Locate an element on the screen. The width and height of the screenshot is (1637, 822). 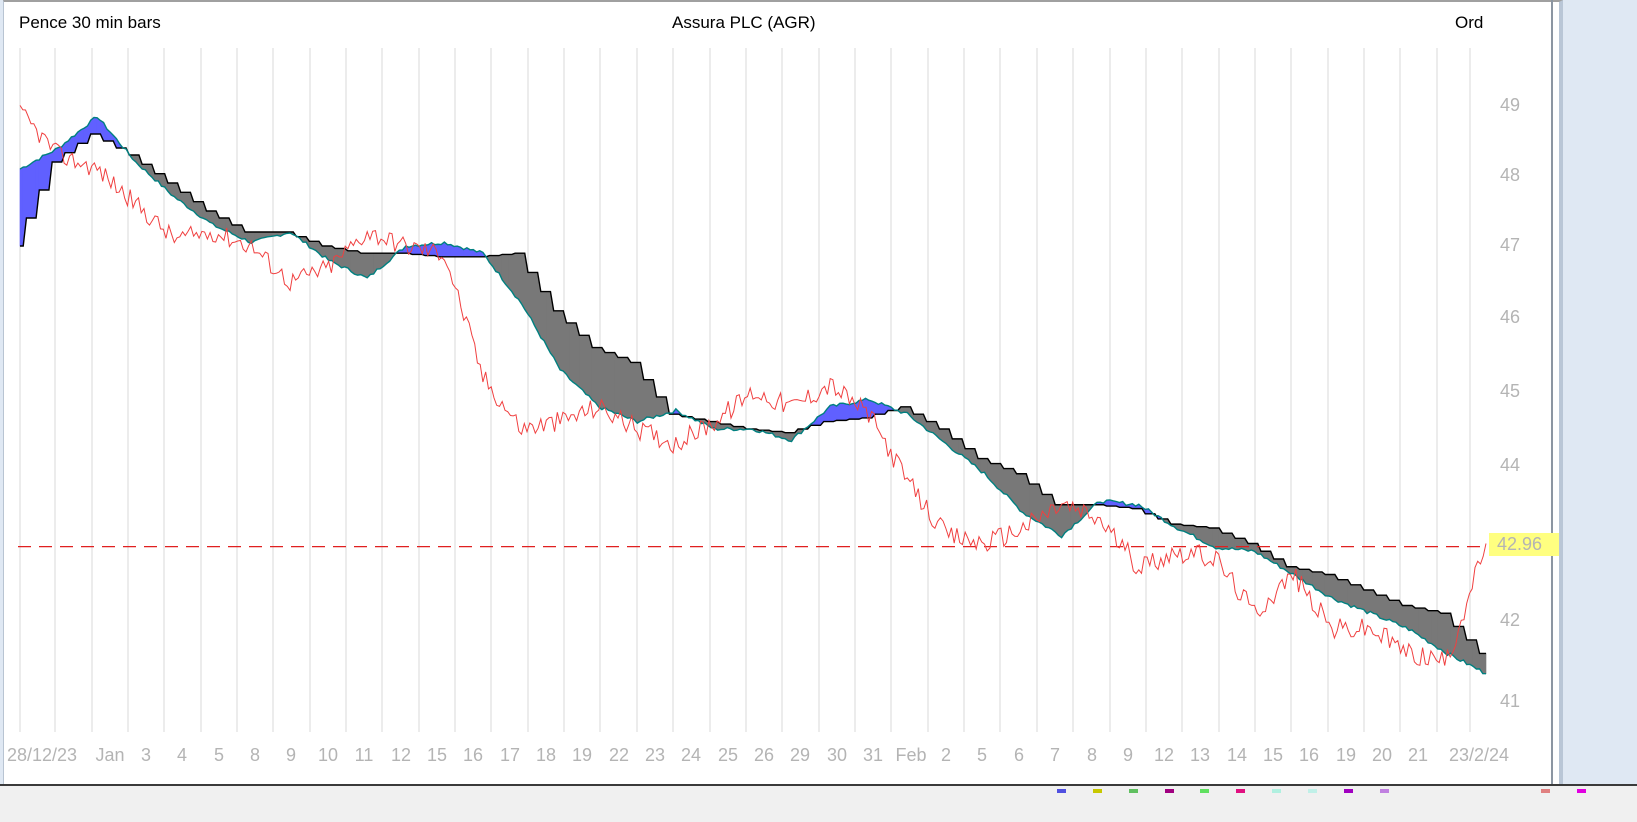
y-tick-label: 42 is located at coordinates (1510, 620).